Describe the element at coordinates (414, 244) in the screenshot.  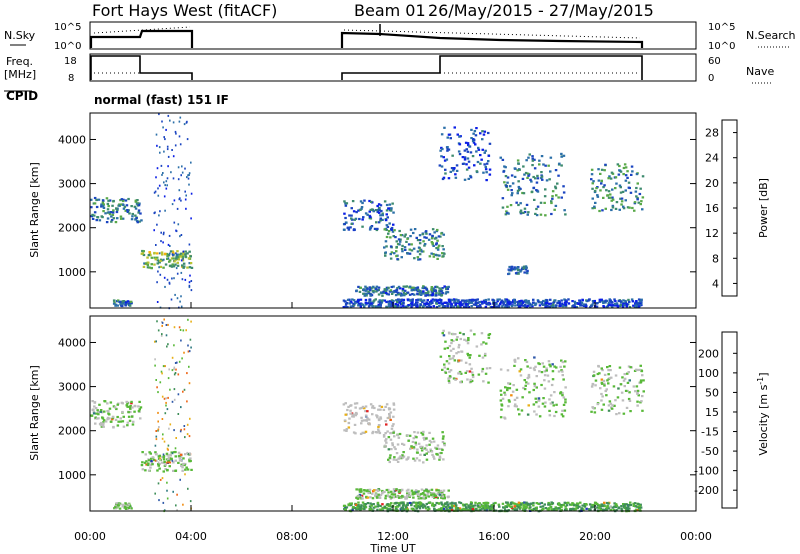
I see `echo-region` at that location.